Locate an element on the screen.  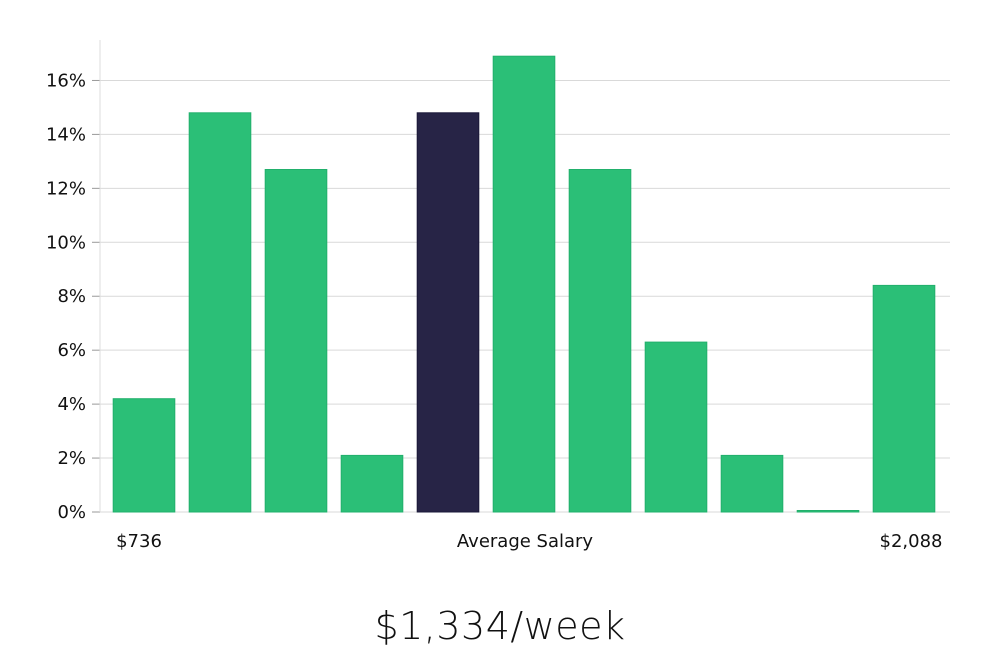
y-tick-label: 16% is located at coordinates (66, 80).